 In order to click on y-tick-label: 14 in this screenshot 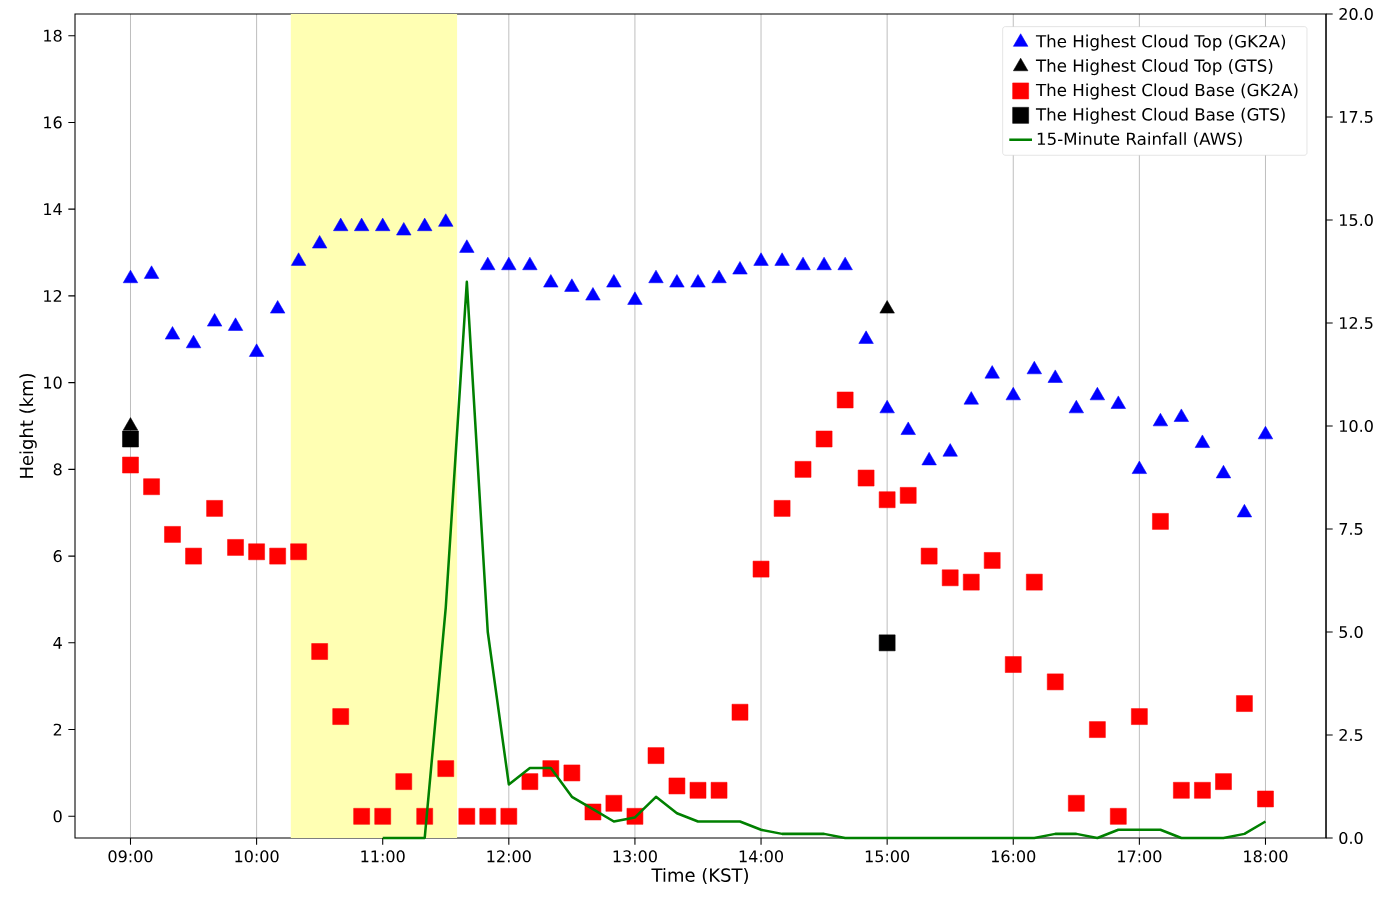, I will do `click(53, 209)`.